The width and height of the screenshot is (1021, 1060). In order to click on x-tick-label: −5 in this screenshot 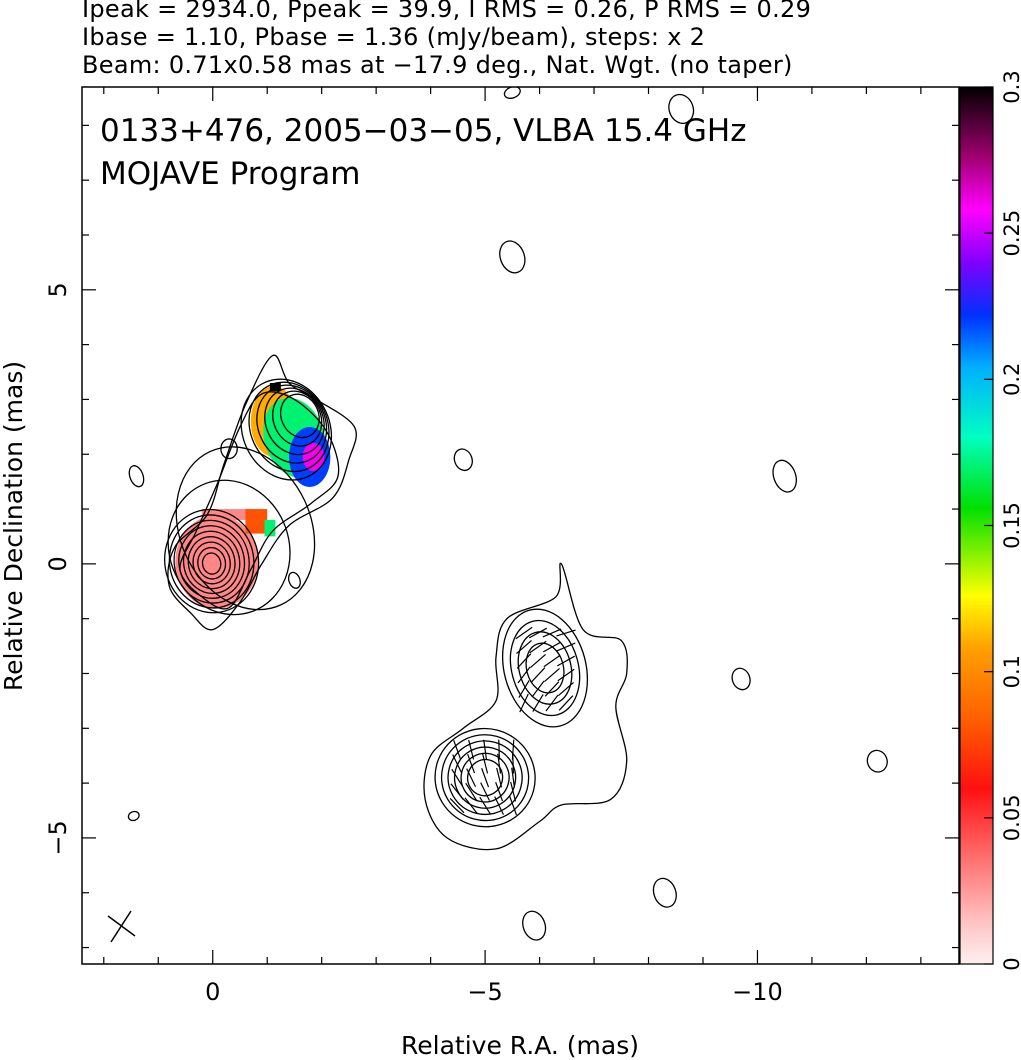, I will do `click(484, 992)`.